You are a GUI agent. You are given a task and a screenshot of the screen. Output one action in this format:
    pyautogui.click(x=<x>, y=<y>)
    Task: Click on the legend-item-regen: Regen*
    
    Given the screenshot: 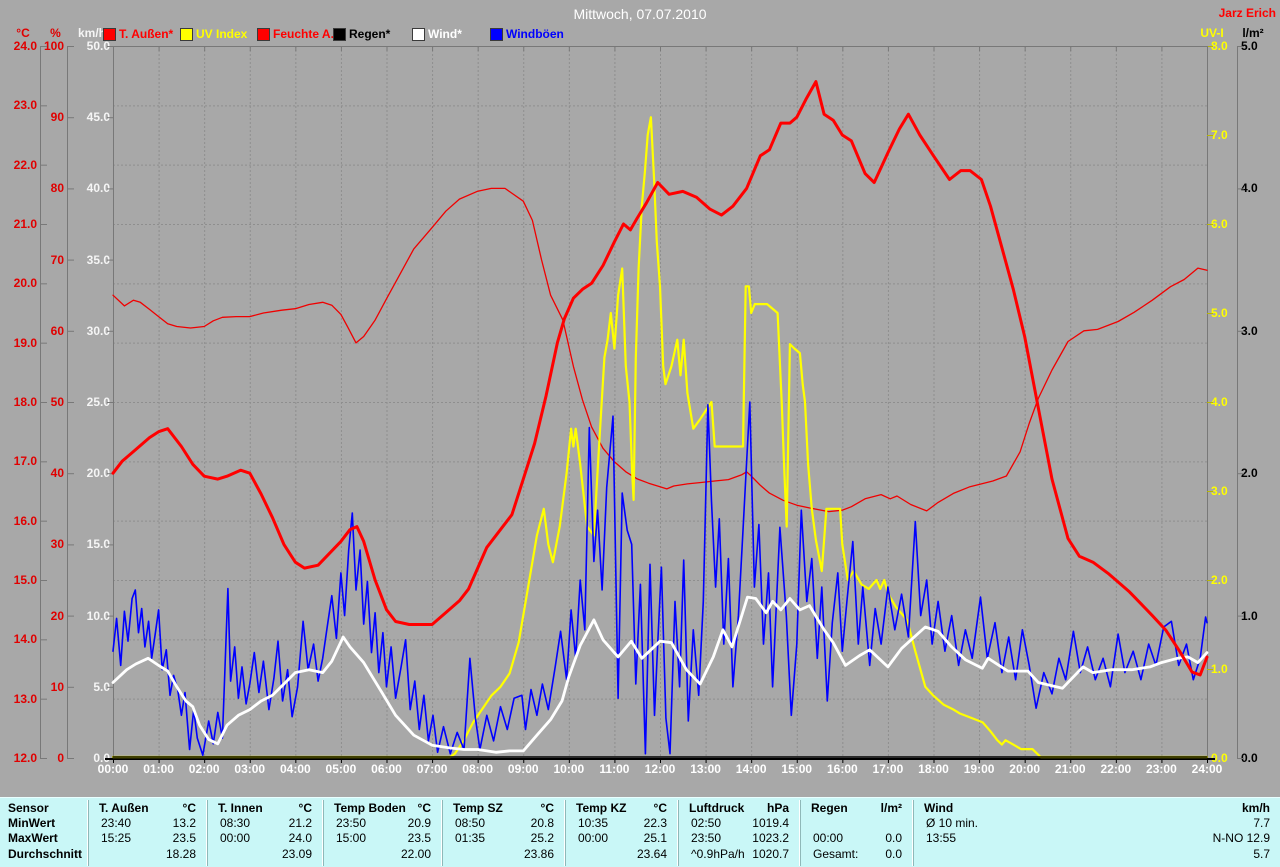 What is the action you would take?
    pyautogui.click(x=388, y=34)
    